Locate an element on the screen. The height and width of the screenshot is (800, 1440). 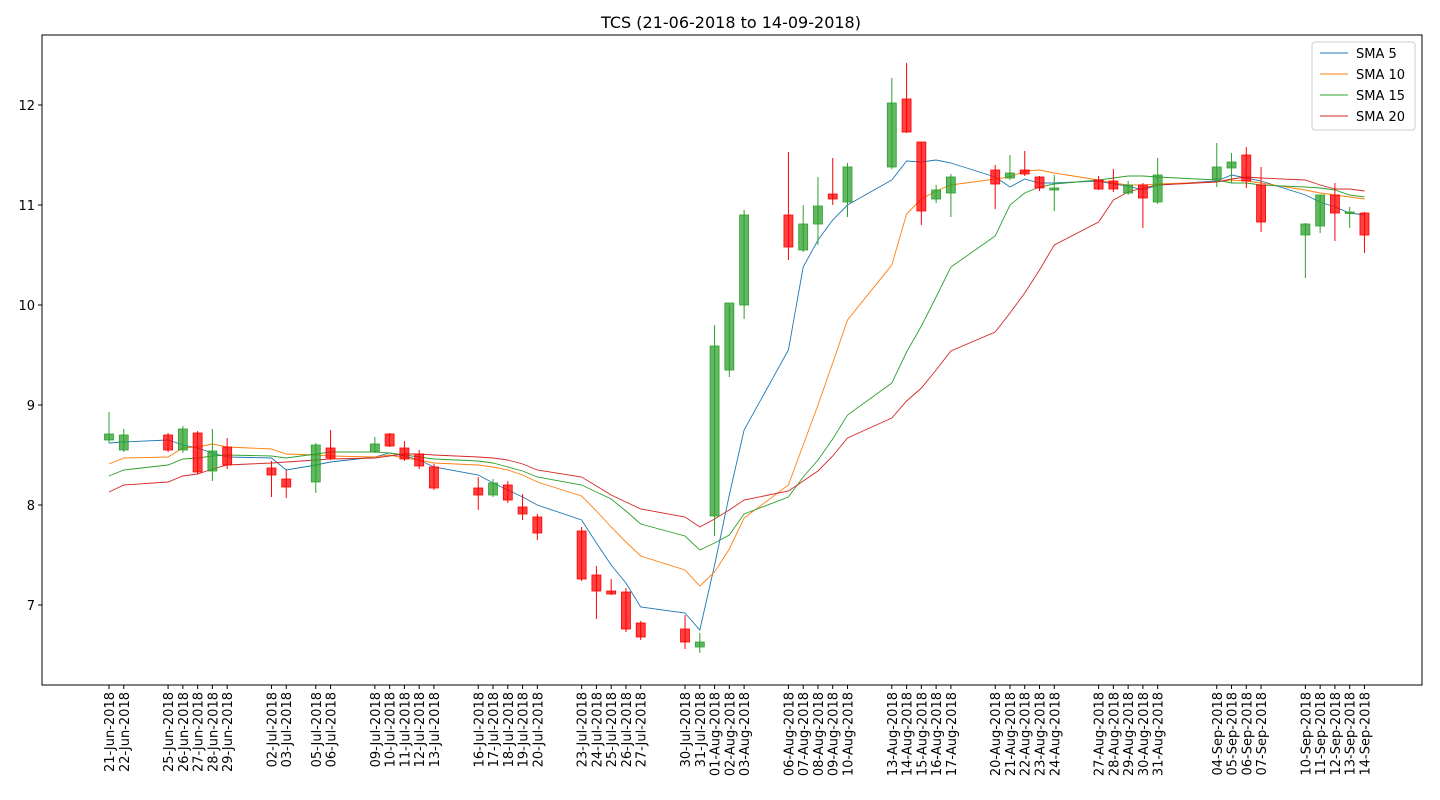
x-tick-label: 03-Aug-2018 is located at coordinates (745, 734).